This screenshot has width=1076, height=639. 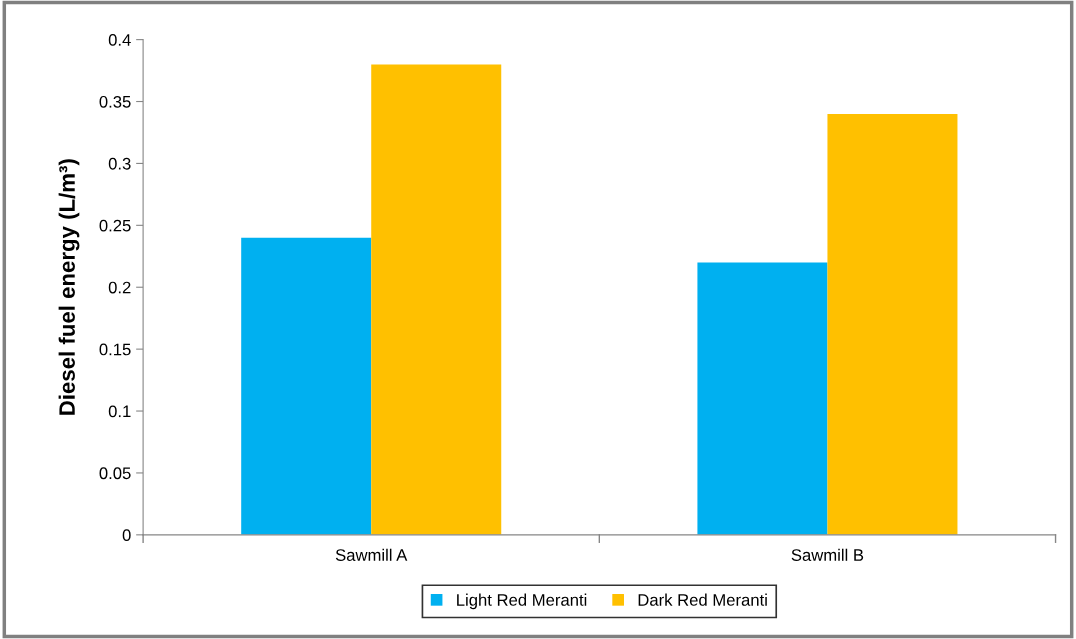 What do you see at coordinates (69, 287) in the screenshot?
I see `y-axis-title: Diesel fuel energy (L/m³)` at bounding box center [69, 287].